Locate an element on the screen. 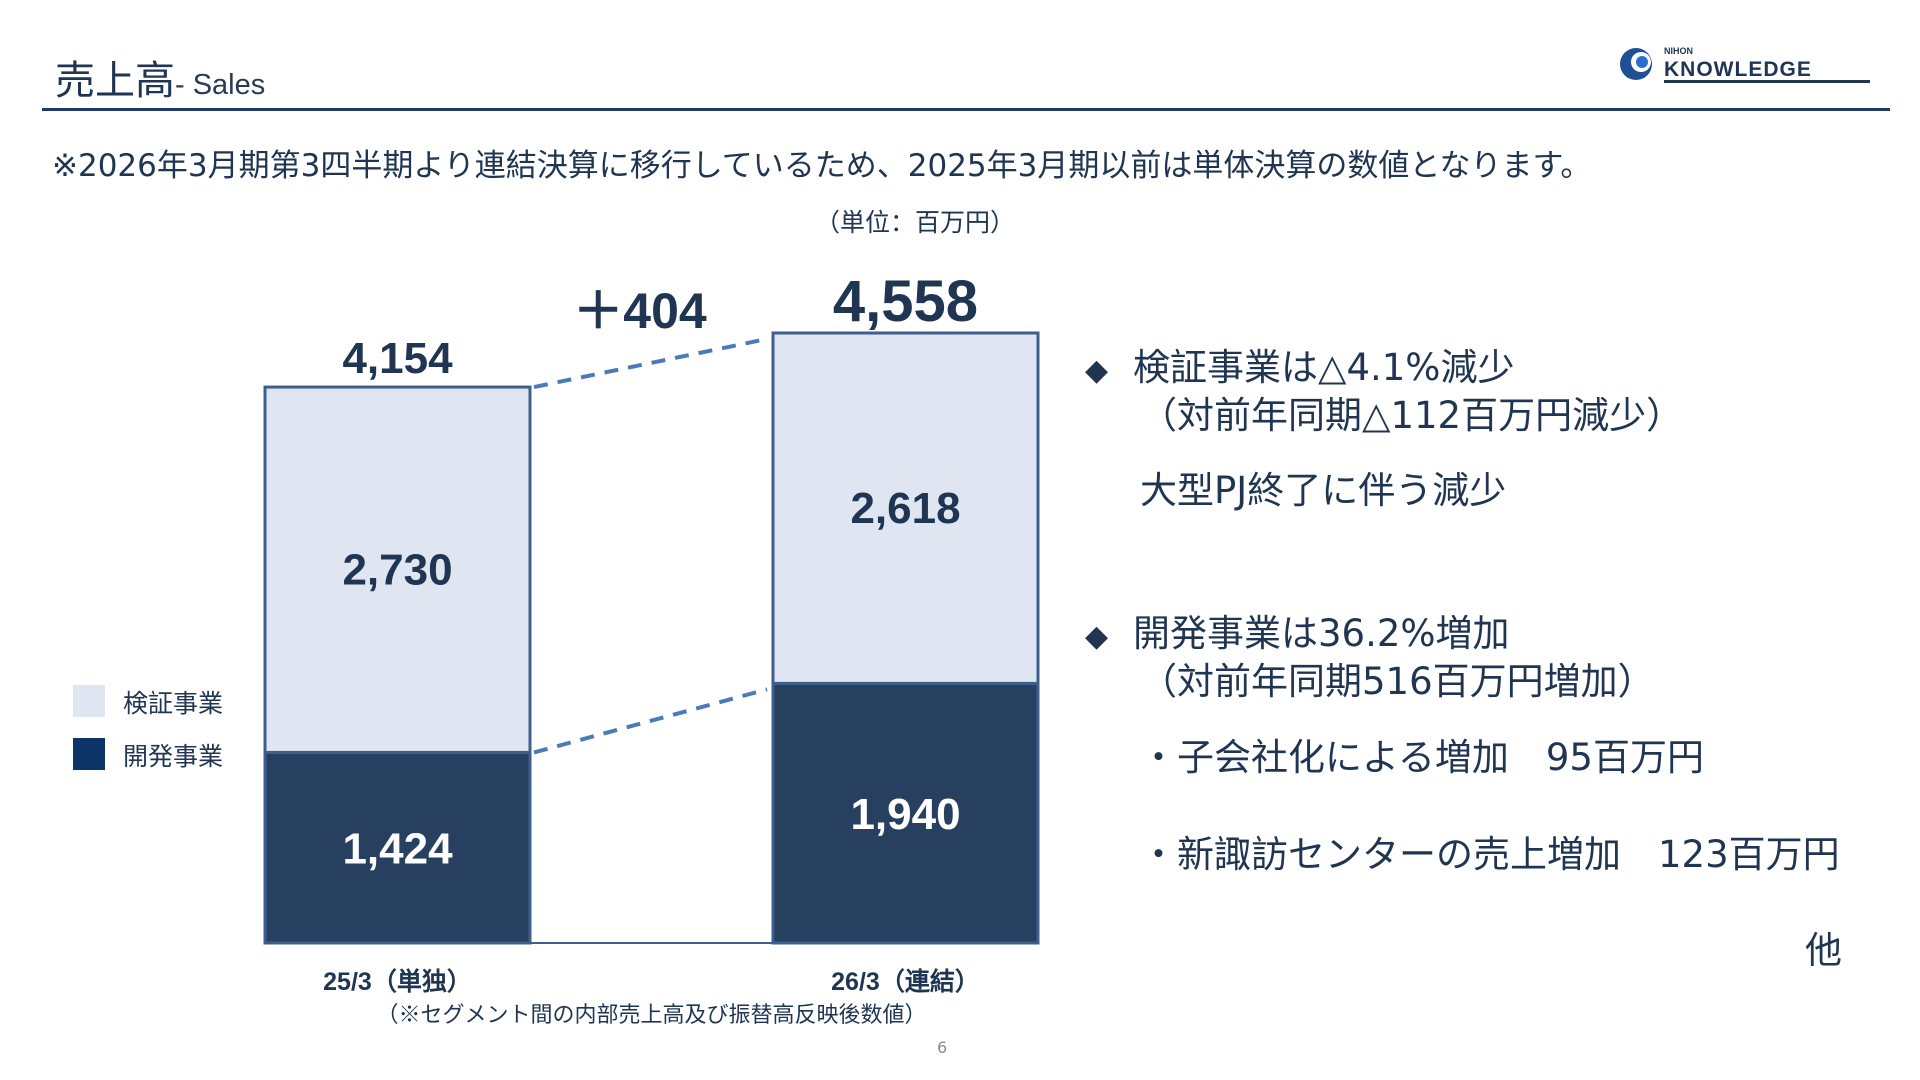 The width and height of the screenshot is (1920, 1080). development-item-suwa: ・新諏訪センターの売上増加 123百万円 is located at coordinates (1490, 854).